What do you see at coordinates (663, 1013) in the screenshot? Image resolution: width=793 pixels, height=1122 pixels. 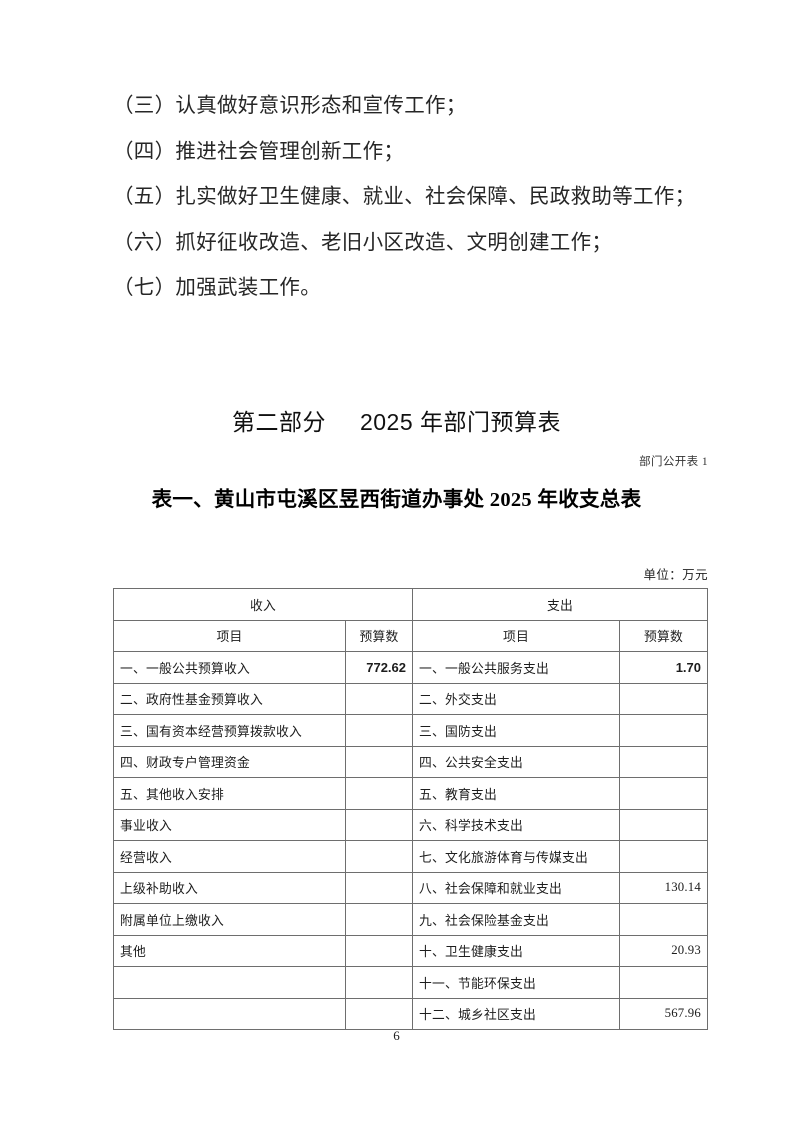 I see `cell-expense-value: 567.96` at bounding box center [663, 1013].